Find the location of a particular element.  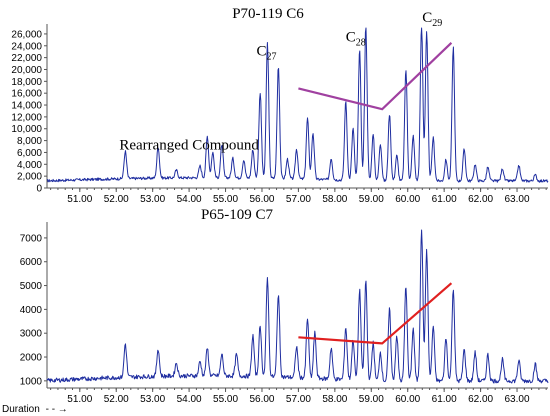

y-tick-label: 6,000 is located at coordinates (29, 153).